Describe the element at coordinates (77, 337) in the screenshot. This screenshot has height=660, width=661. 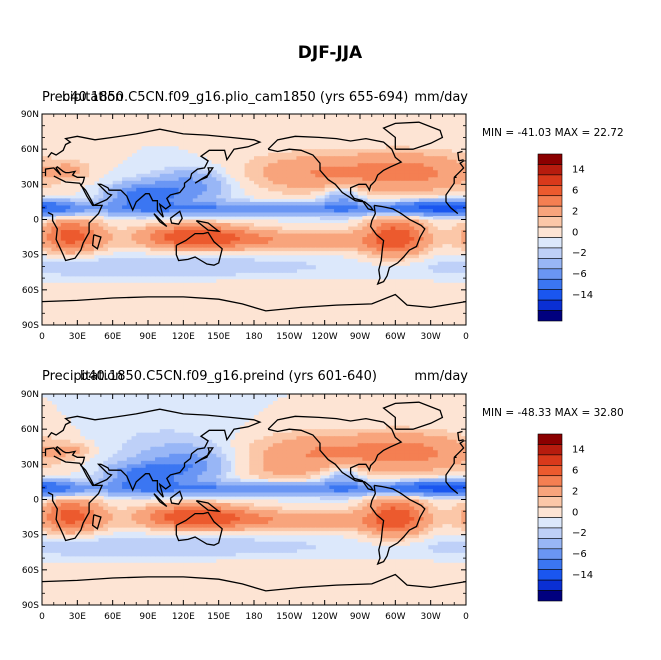
I see `lon-tick-label: 30E` at that location.